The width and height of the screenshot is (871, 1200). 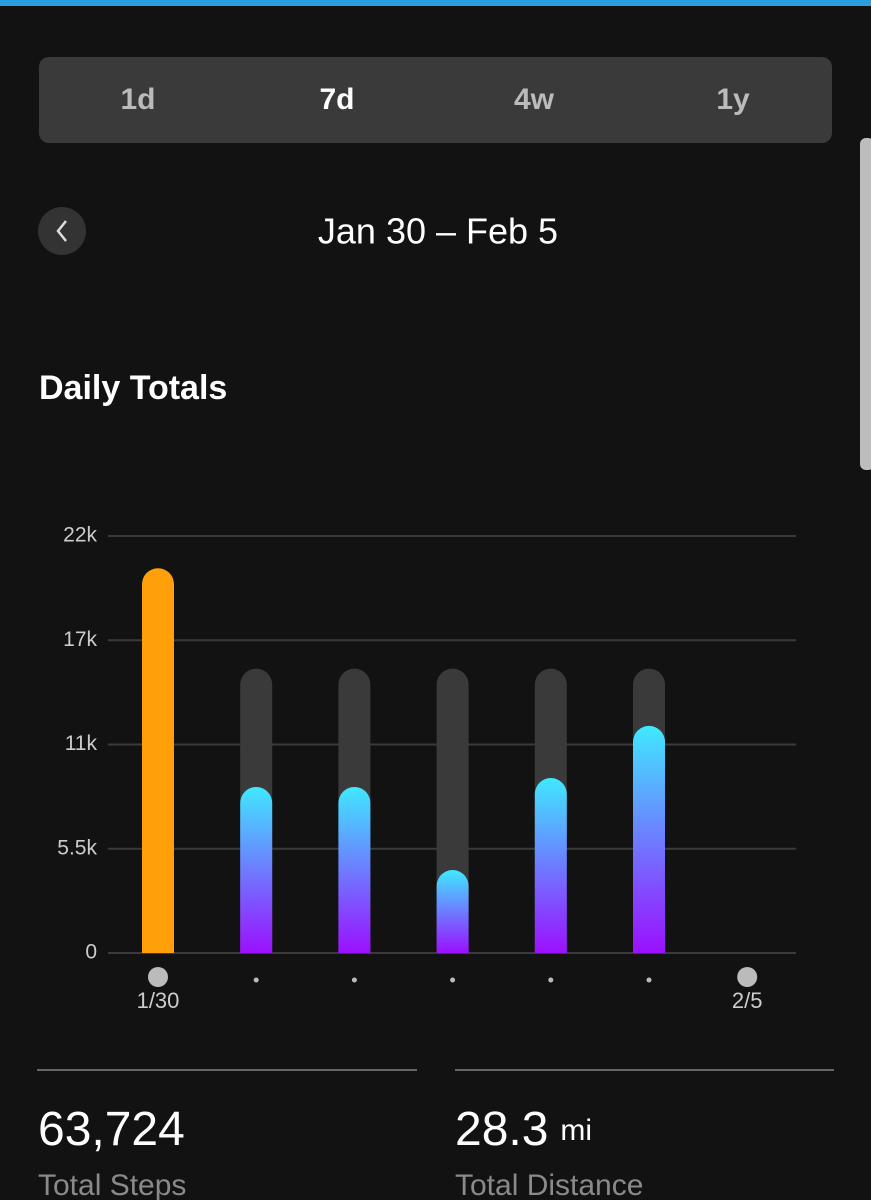 I want to click on stat-value: 28.3 mi, so click(x=523, y=1129).